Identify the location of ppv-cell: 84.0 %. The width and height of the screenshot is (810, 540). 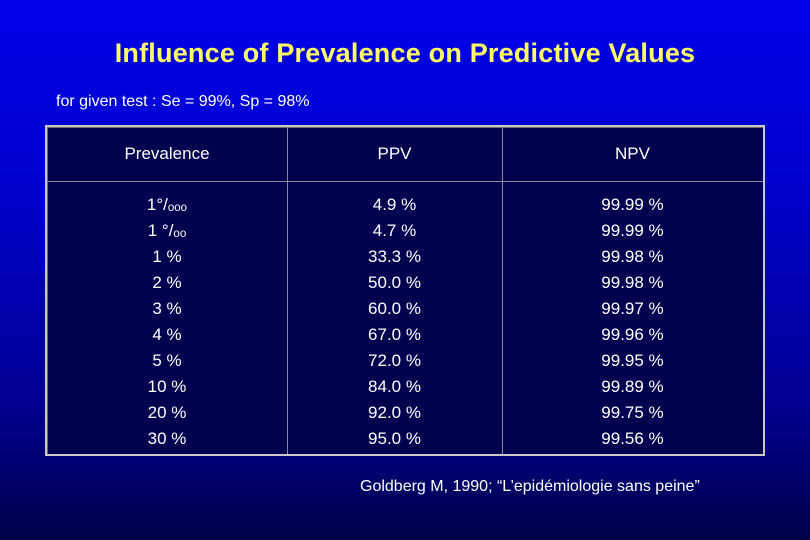
(394, 386).